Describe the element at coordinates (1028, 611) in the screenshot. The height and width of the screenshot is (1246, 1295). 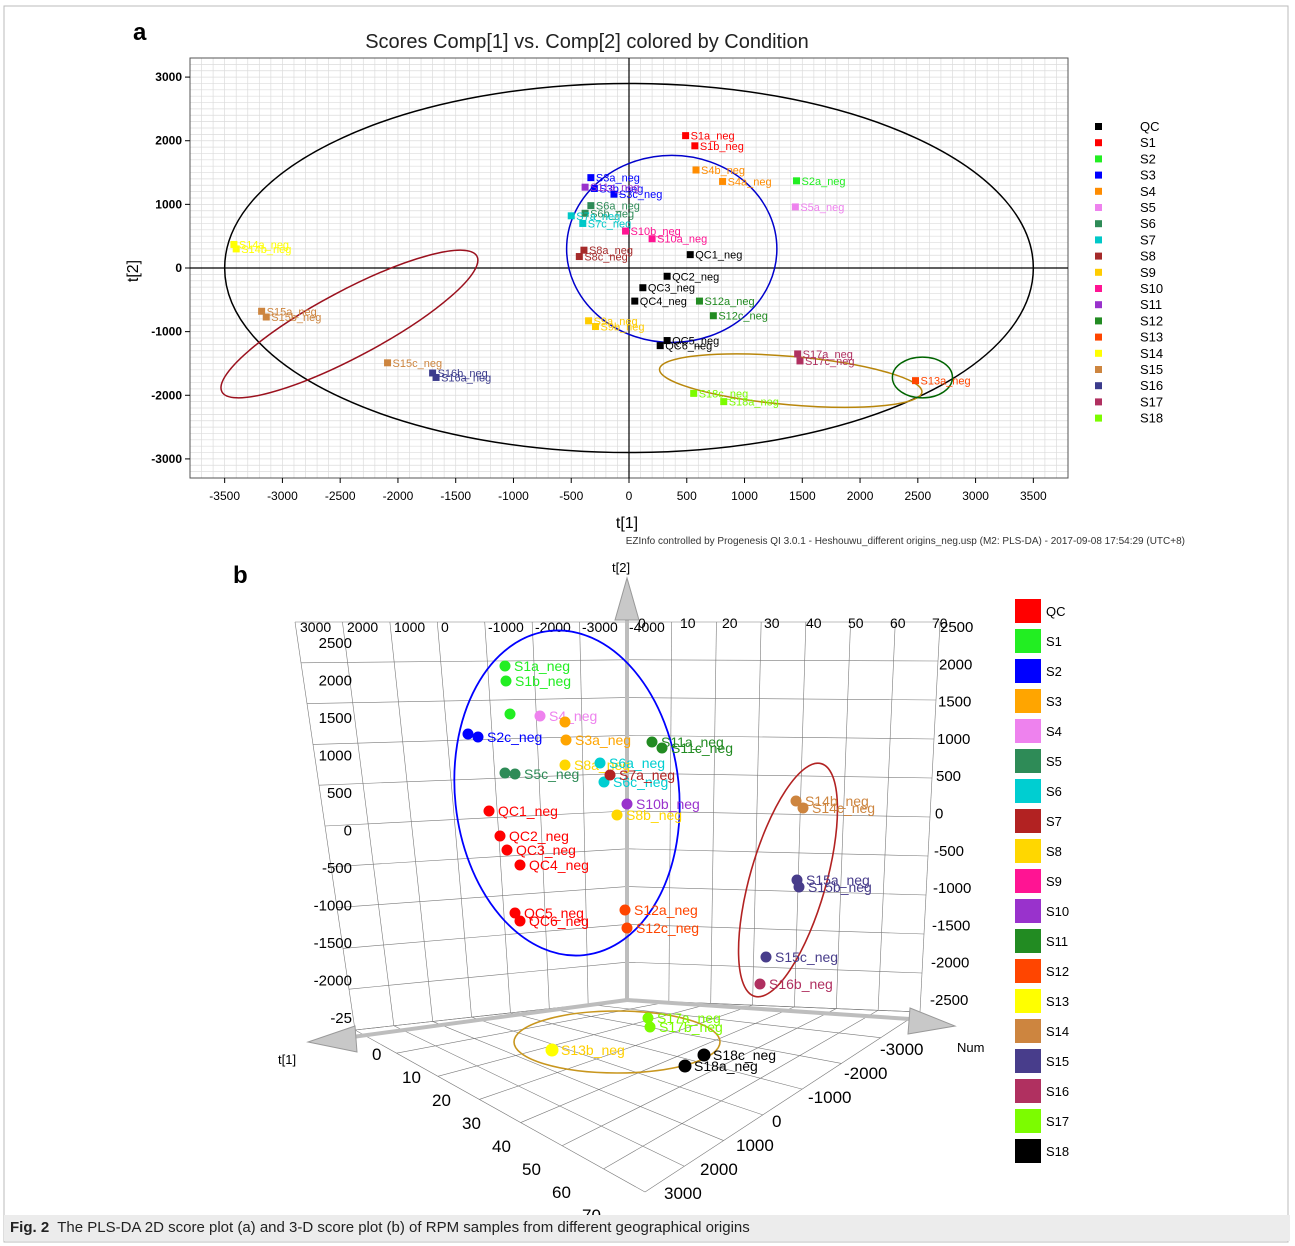
I see `legend-swatch-qc` at that location.